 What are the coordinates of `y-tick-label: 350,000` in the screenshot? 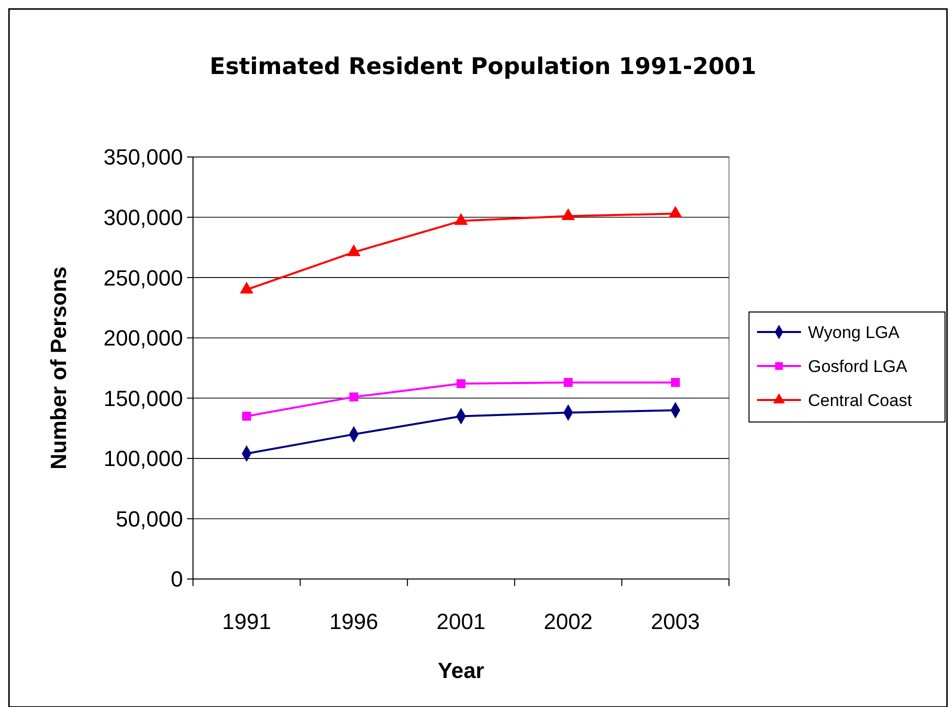 It's located at (143, 157).